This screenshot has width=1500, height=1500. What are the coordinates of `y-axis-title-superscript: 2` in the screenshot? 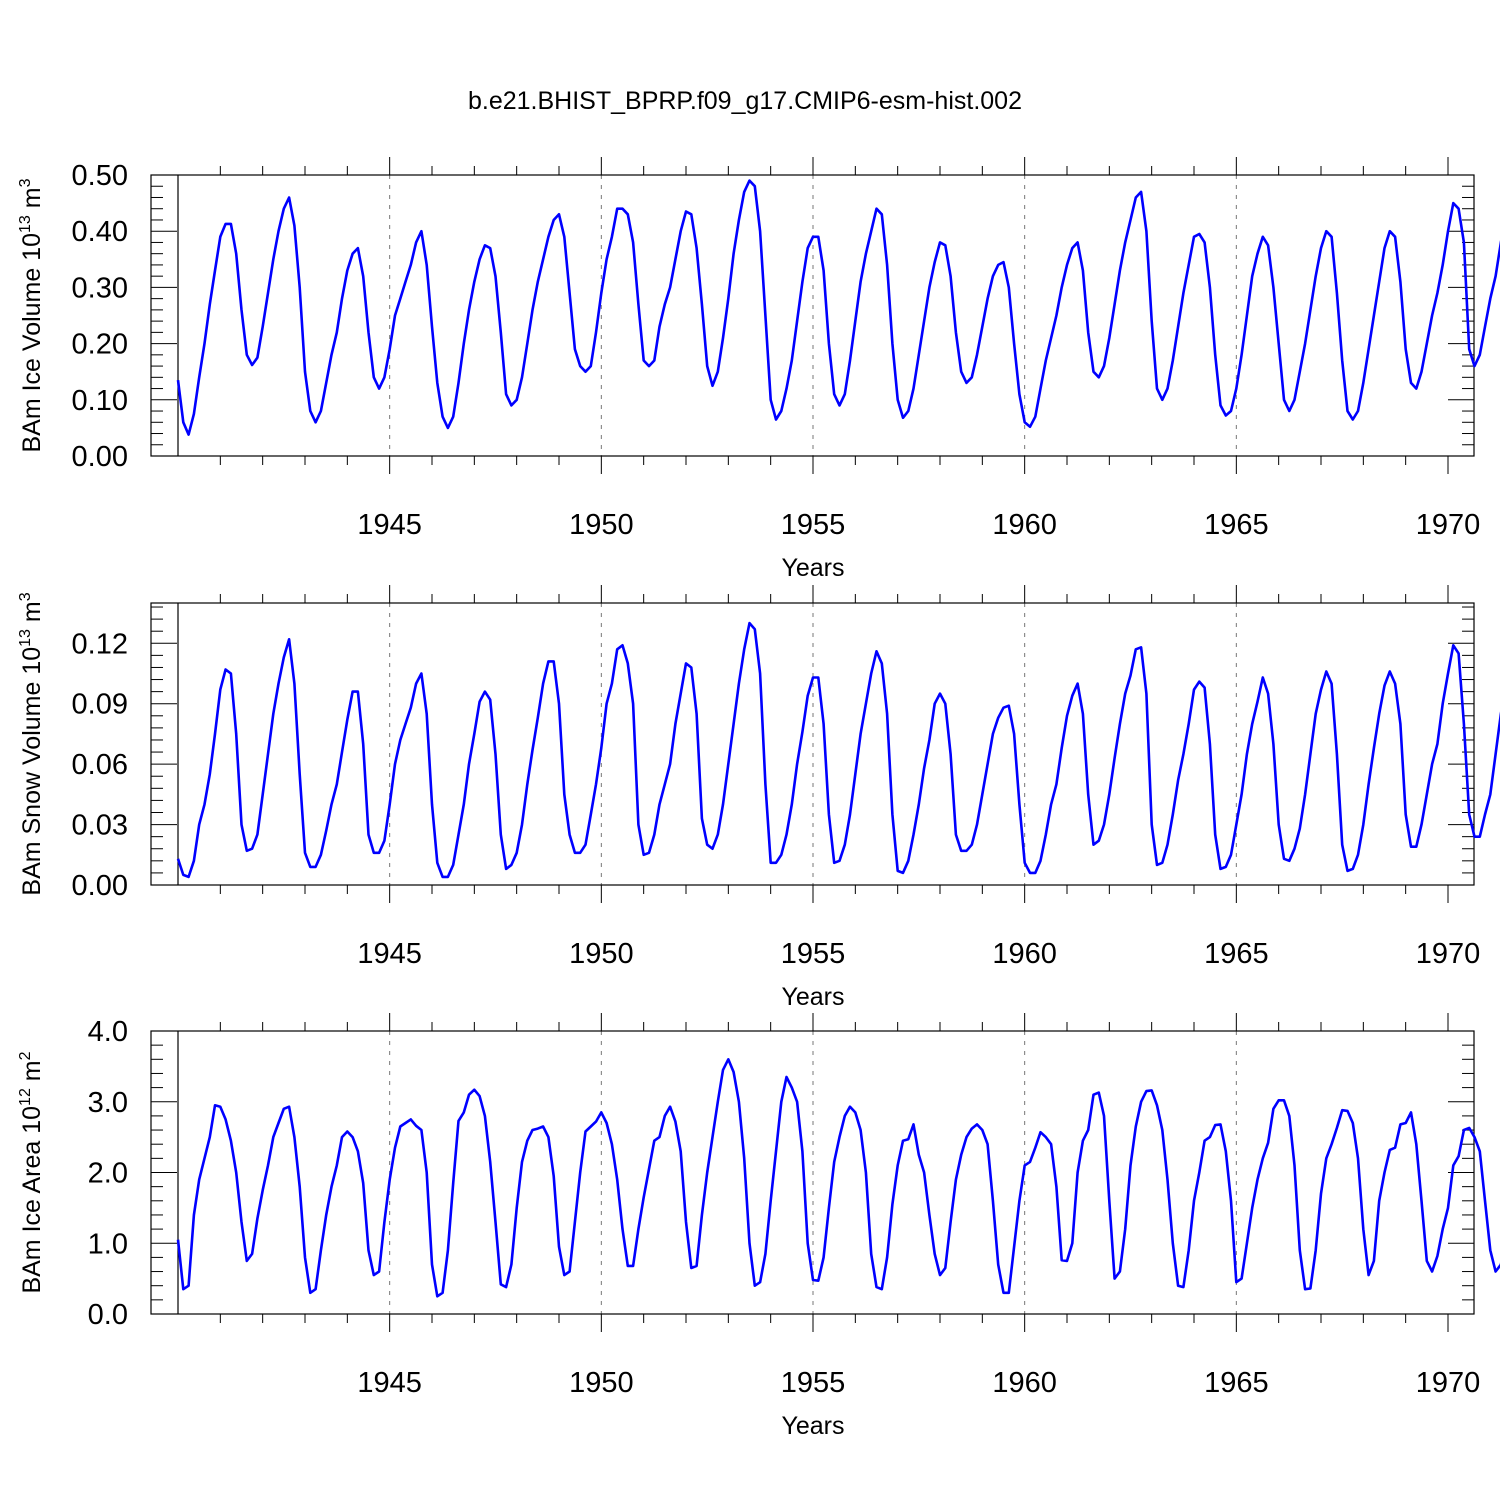 It's located at (25, 1055).